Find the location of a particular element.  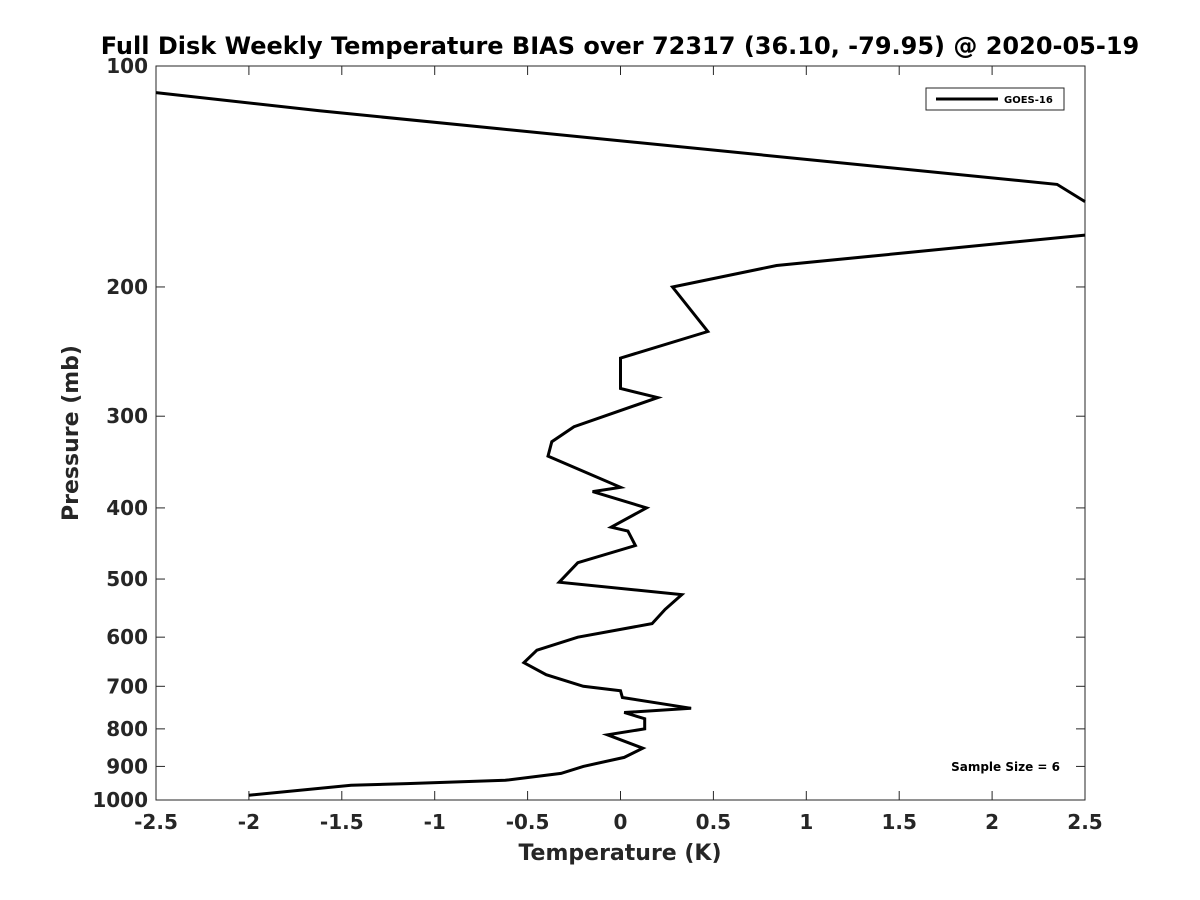

x-tick-label: 1.5 is located at coordinates (898, 822).